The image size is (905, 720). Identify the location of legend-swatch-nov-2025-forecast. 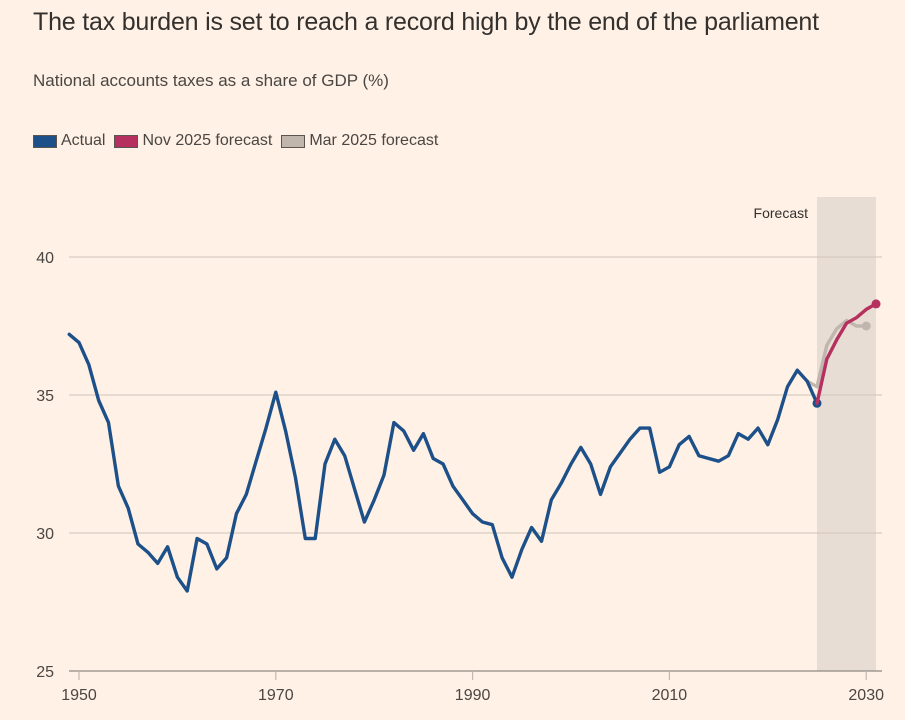
(126, 141).